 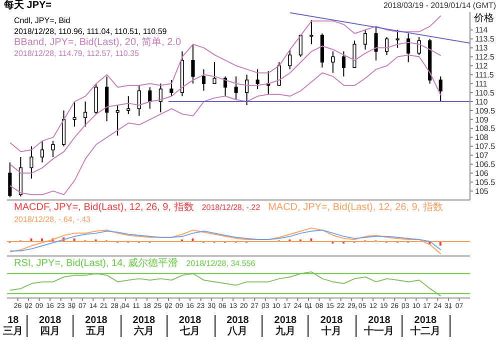 What do you see at coordinates (481, 30) in the screenshot?
I see `y-tick-label: 114` at bounding box center [481, 30].